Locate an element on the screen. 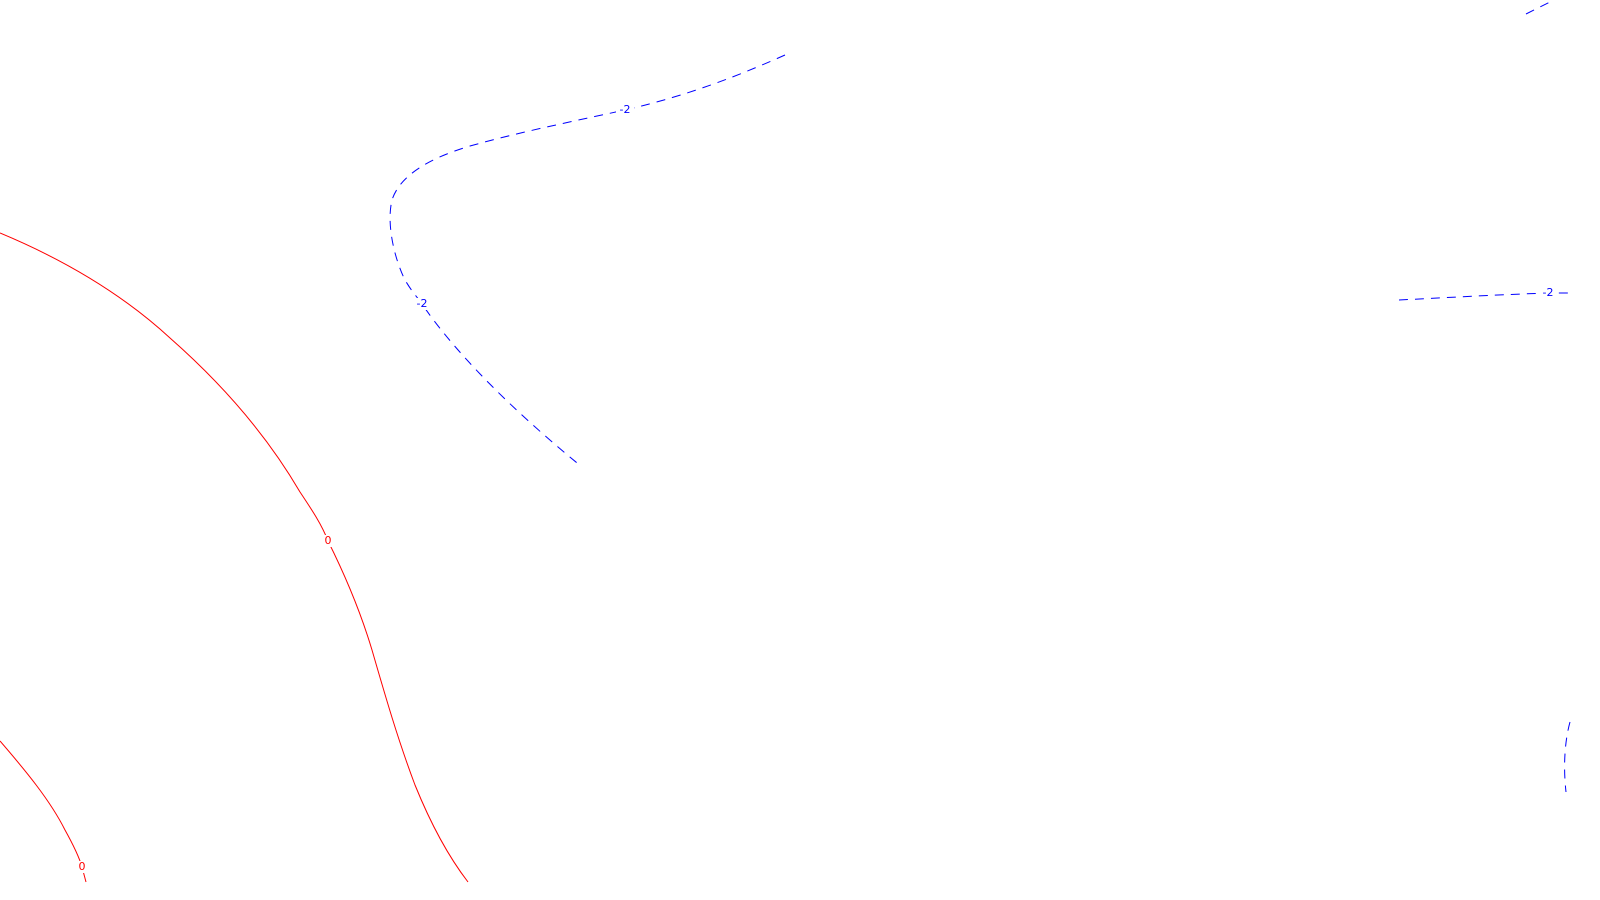 The height and width of the screenshot is (900, 1600). contour-negative-2-bend: -2 -2 is located at coordinates (587, 261).